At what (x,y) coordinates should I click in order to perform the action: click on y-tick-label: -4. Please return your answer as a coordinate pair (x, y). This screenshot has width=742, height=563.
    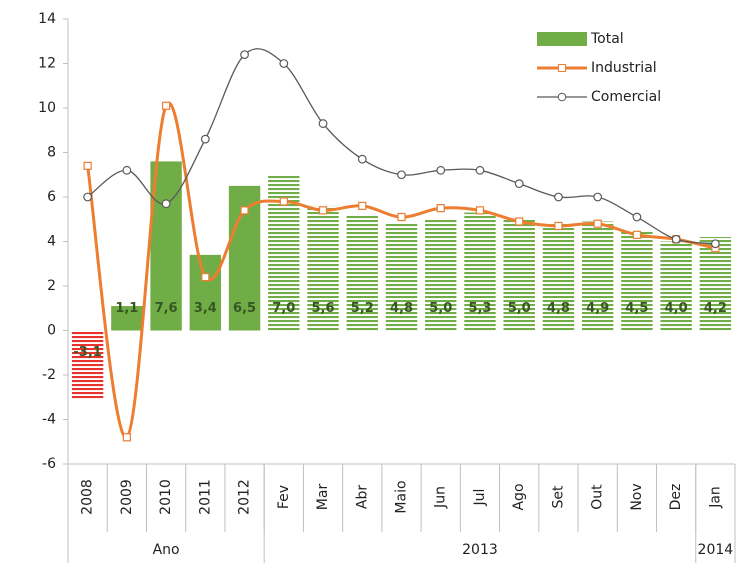
    Looking at the image, I should click on (49, 420).